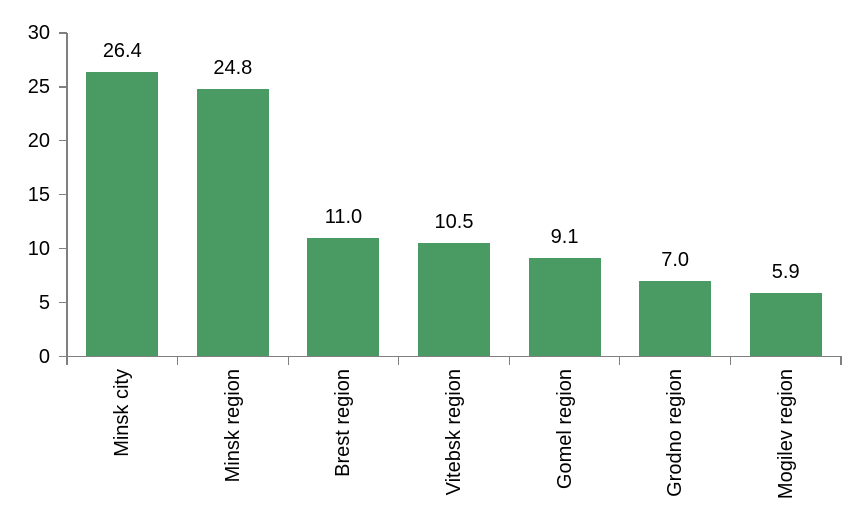  What do you see at coordinates (454, 300) in the screenshot?
I see `bar-vitebsk-region` at bounding box center [454, 300].